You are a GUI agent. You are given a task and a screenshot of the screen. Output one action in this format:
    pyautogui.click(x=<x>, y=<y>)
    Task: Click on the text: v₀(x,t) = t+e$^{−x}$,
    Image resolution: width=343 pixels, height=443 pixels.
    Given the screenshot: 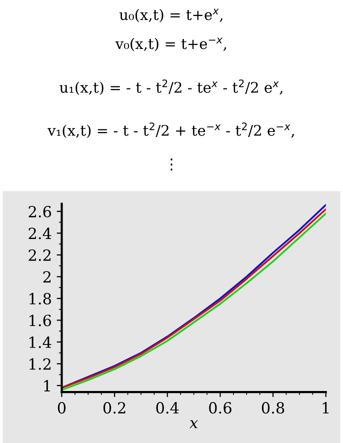 What is the action you would take?
    pyautogui.click(x=170, y=45)
    